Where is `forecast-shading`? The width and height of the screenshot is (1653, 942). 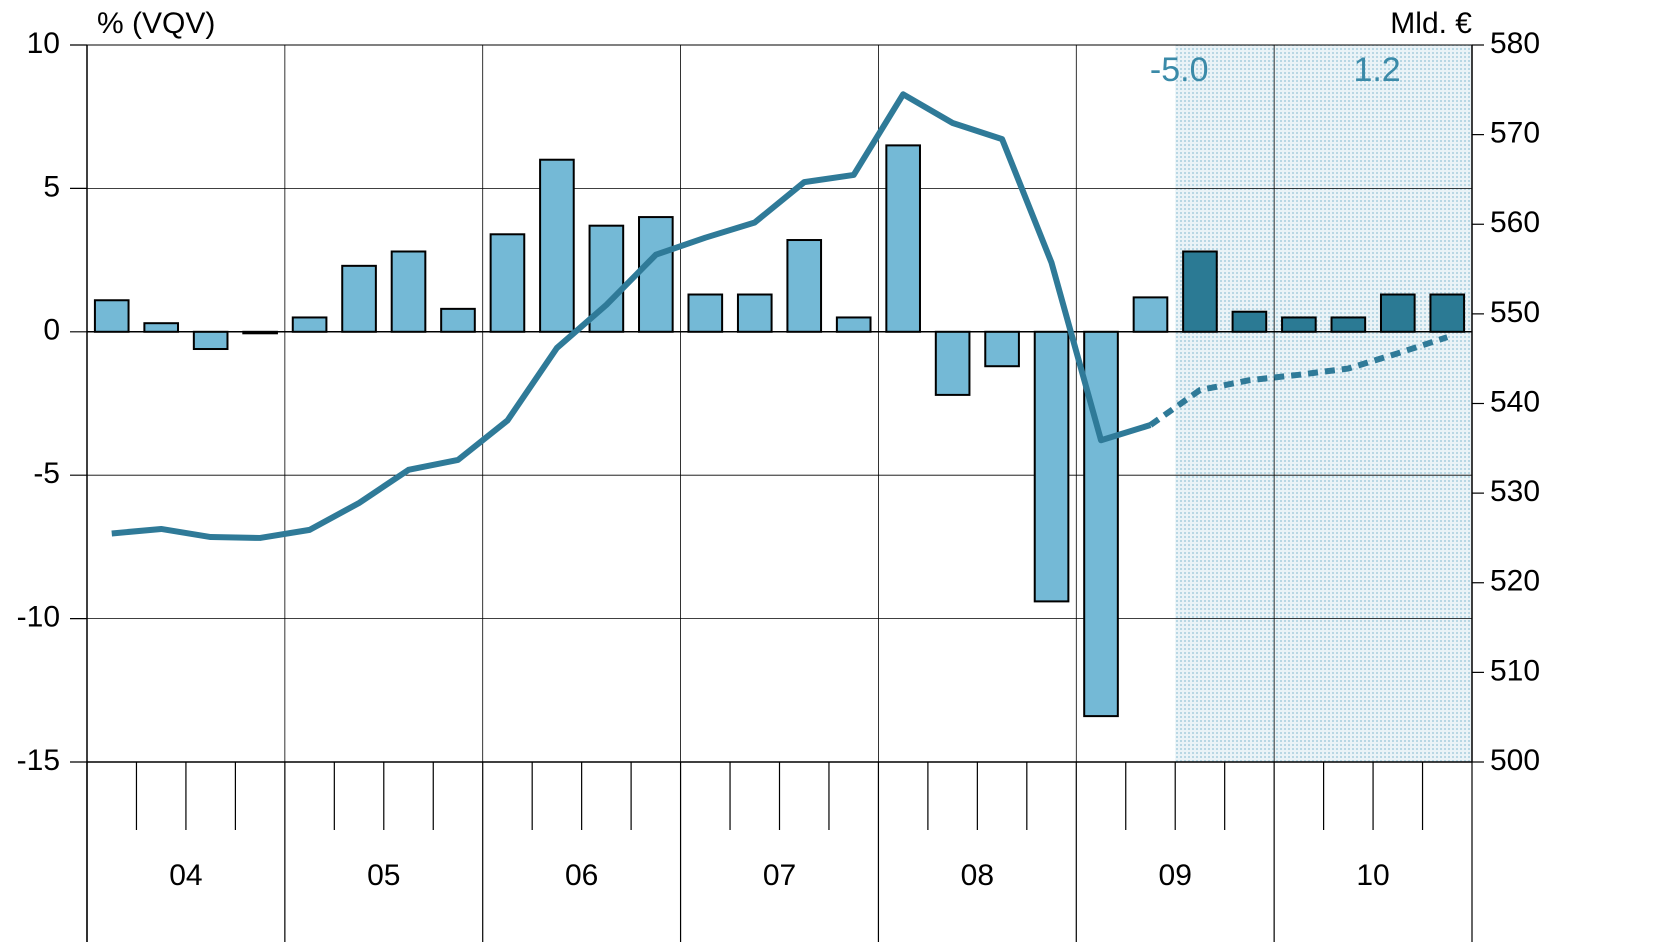 forecast-shading is located at coordinates (1323, 403).